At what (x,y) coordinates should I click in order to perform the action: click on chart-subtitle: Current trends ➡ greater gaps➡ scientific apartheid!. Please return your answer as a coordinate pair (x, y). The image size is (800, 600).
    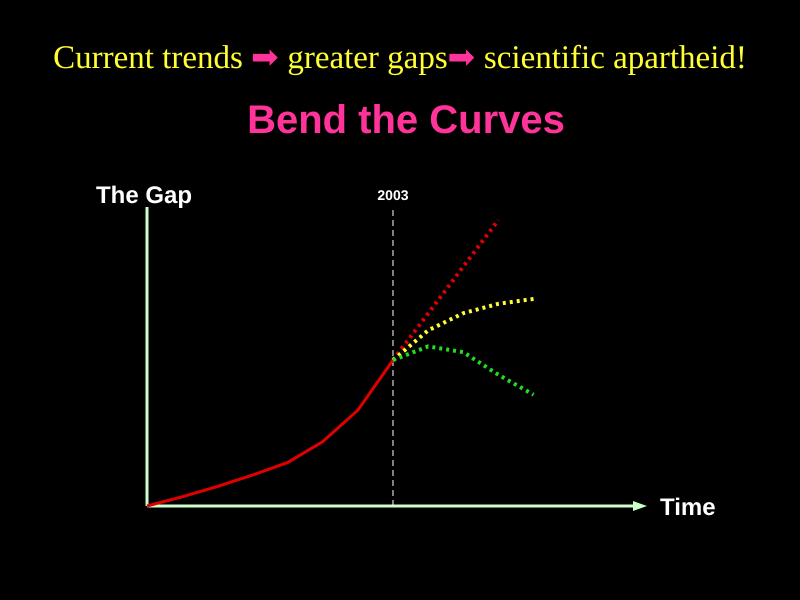
    Looking at the image, I should click on (400, 58).